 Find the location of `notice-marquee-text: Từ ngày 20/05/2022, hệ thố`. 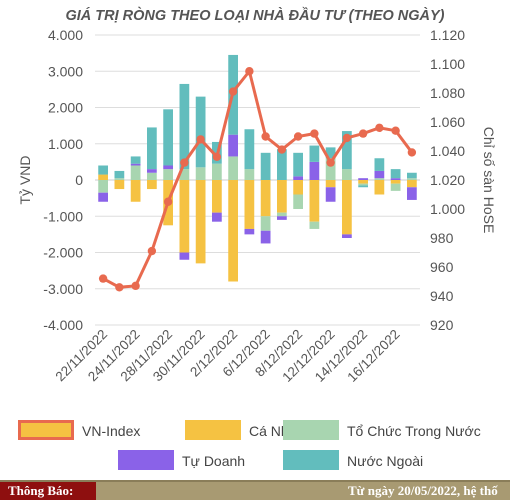

notice-marquee-text: Từ ngày 20/05/2022, hệ thố is located at coordinates (423, 490).